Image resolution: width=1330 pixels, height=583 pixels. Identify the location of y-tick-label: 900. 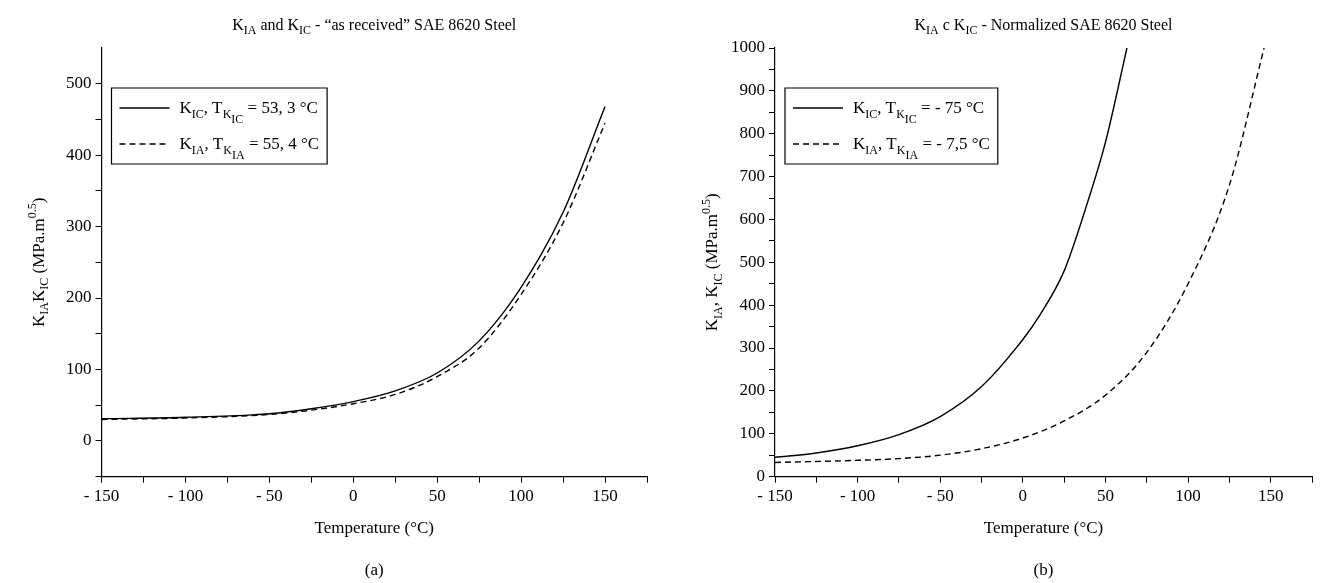
(752, 90).